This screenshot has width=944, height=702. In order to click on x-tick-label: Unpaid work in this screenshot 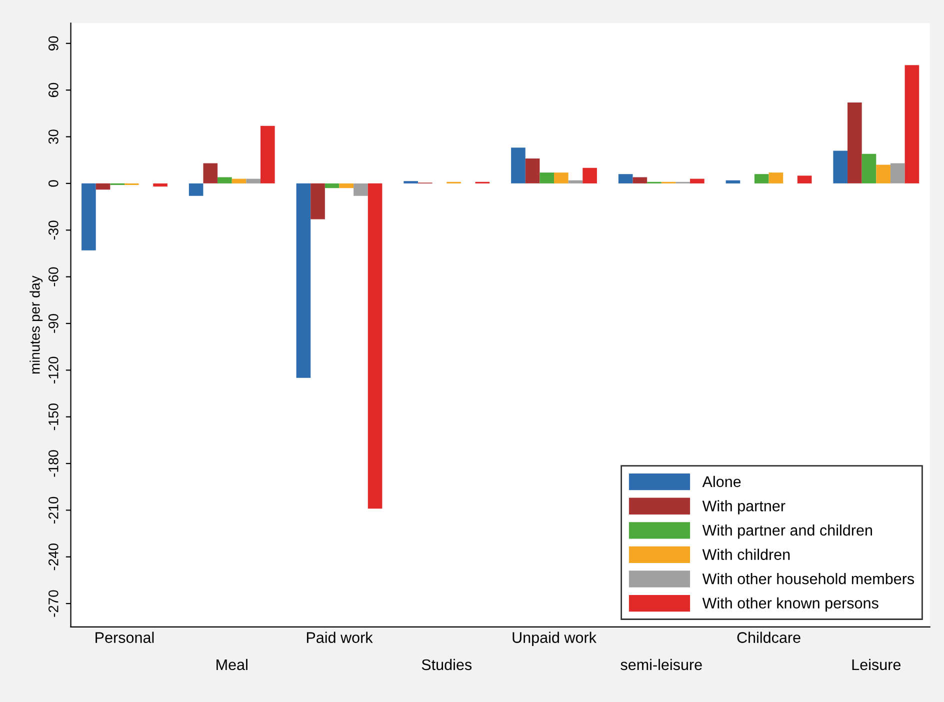, I will do `click(554, 639)`.